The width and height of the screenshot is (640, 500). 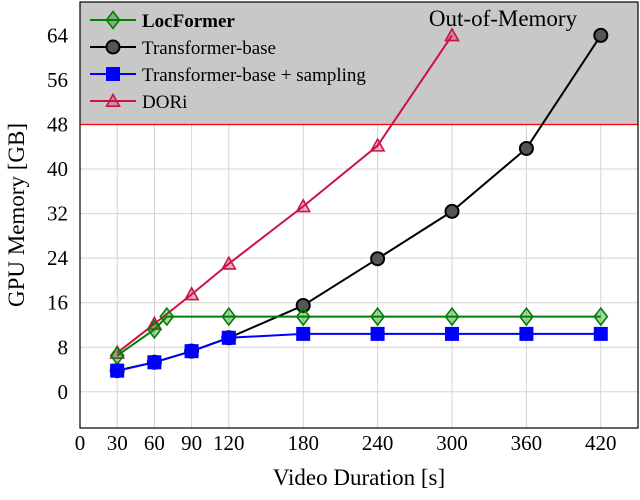 I want to click on out-of-memory-label: Out-of-Memory, so click(x=503, y=18).